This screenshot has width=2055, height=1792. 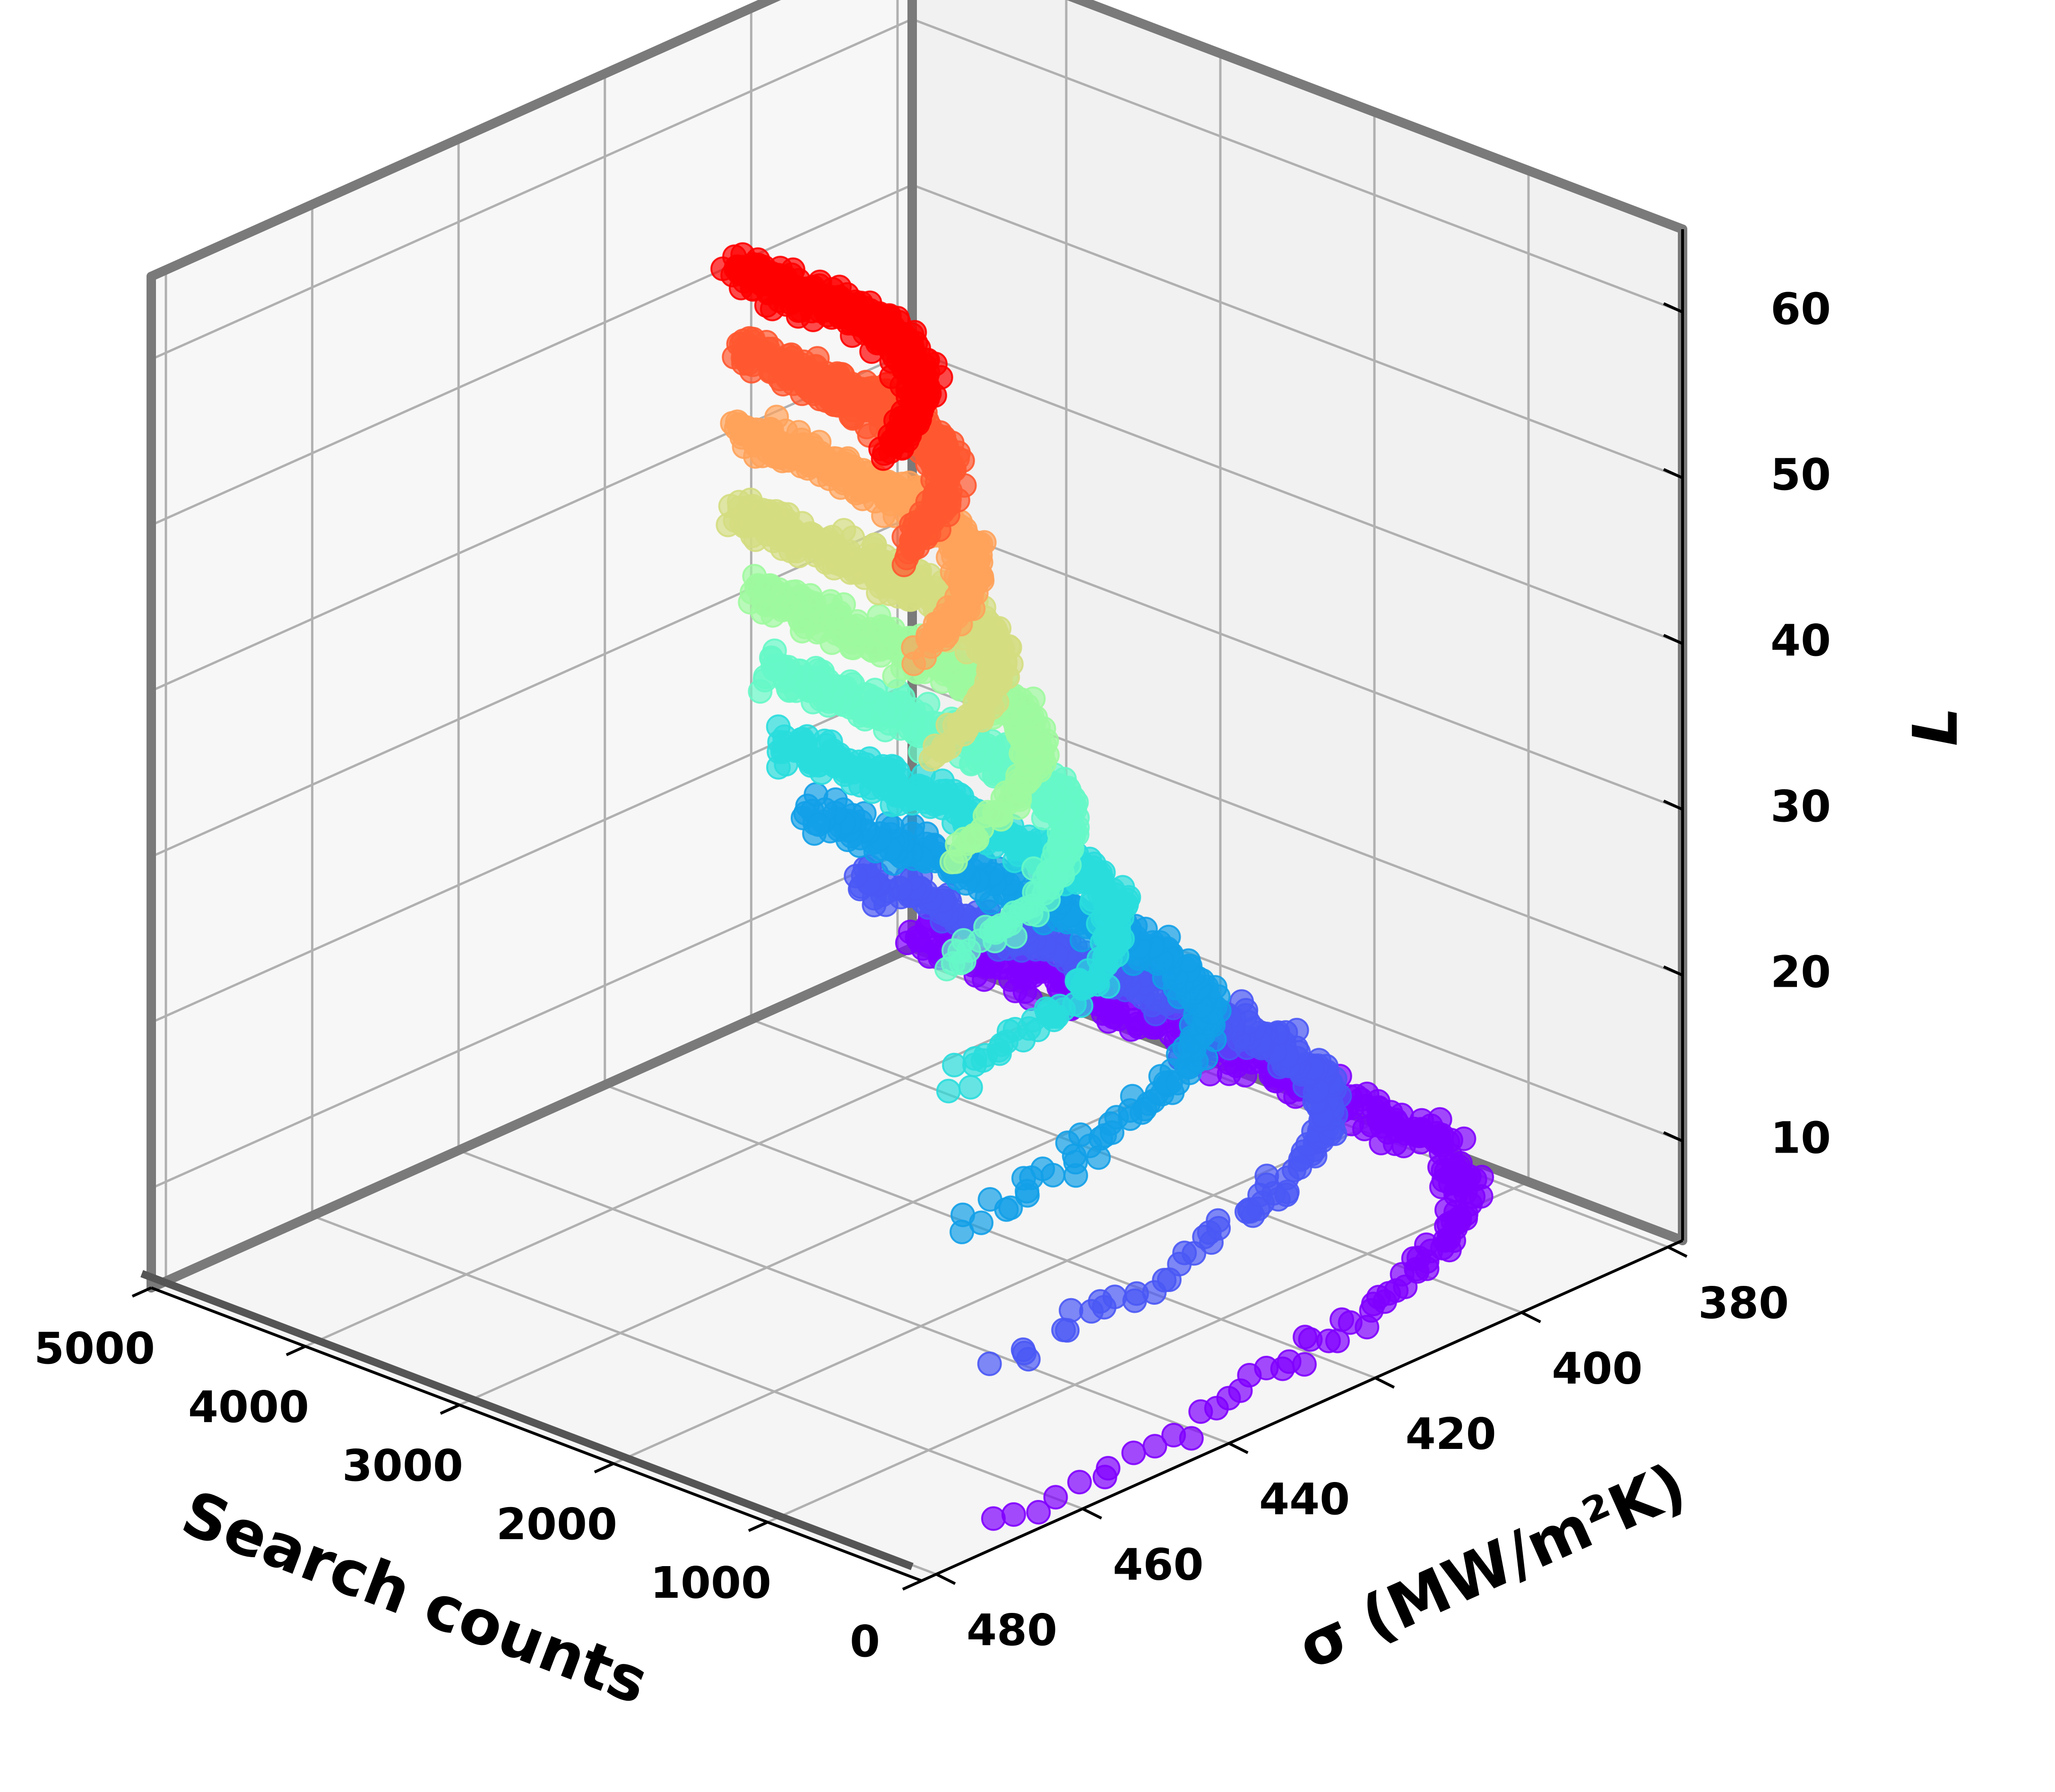 I want to click on sigma-tick-label-1: 400, so click(x=1597, y=1368).